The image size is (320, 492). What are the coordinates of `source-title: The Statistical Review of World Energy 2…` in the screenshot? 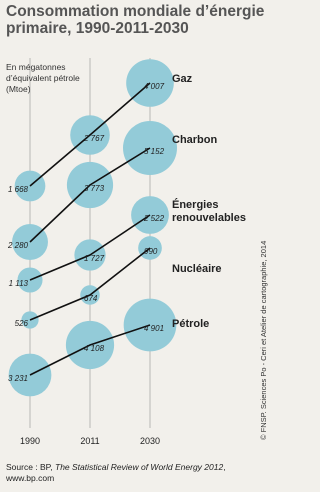 It's located at (139, 467).